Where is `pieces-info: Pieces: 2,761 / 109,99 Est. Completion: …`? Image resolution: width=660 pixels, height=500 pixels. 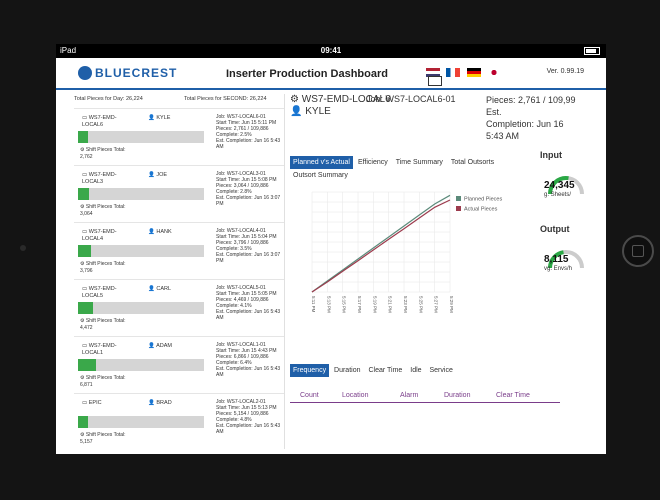 pieces-info: Pieces: 2,761 / 109,99 Est. Completion: … is located at coordinates (531, 118).